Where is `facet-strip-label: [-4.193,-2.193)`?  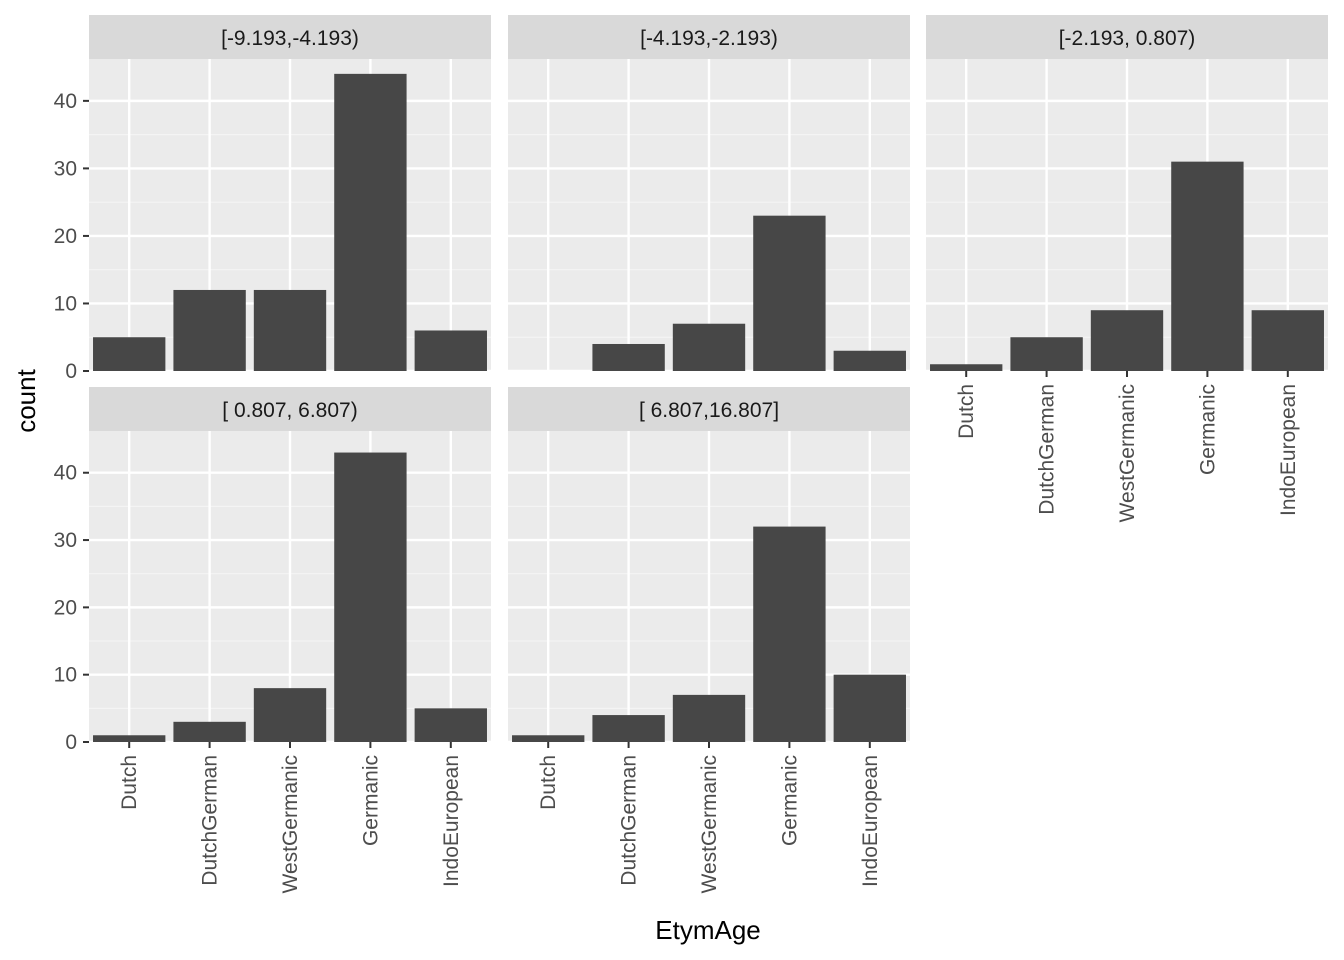
facet-strip-label: [-4.193,-2.193) is located at coordinates (709, 38).